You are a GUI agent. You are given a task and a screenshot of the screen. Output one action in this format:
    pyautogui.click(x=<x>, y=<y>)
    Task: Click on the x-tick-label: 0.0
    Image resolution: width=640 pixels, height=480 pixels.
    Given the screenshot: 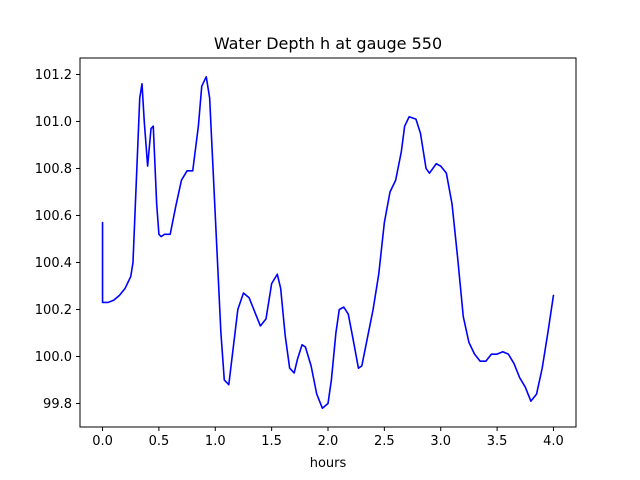 What is the action you would take?
    pyautogui.click(x=102, y=441)
    